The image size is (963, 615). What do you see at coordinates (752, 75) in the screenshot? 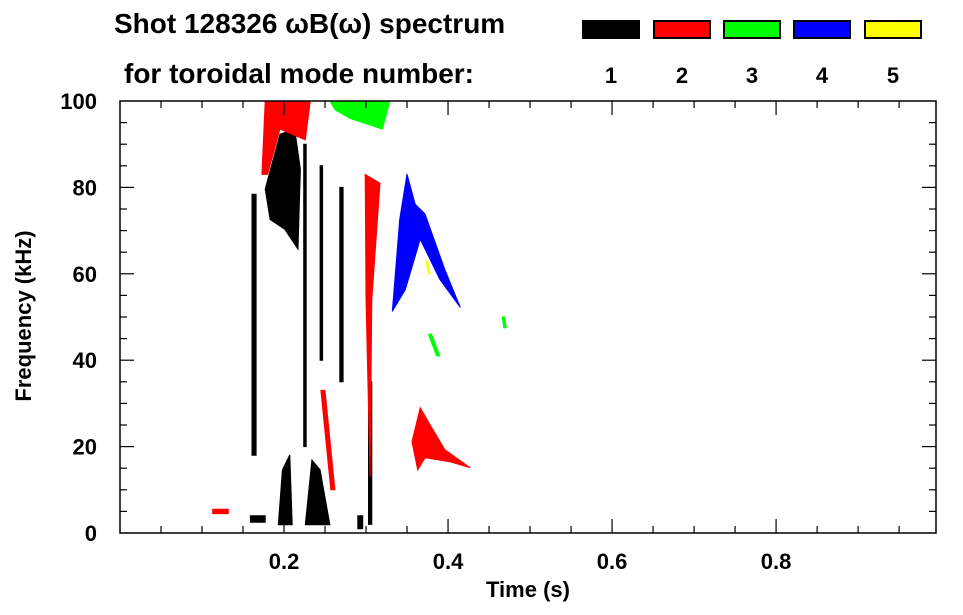
I see `legend-label-mode-3: 3` at bounding box center [752, 75].